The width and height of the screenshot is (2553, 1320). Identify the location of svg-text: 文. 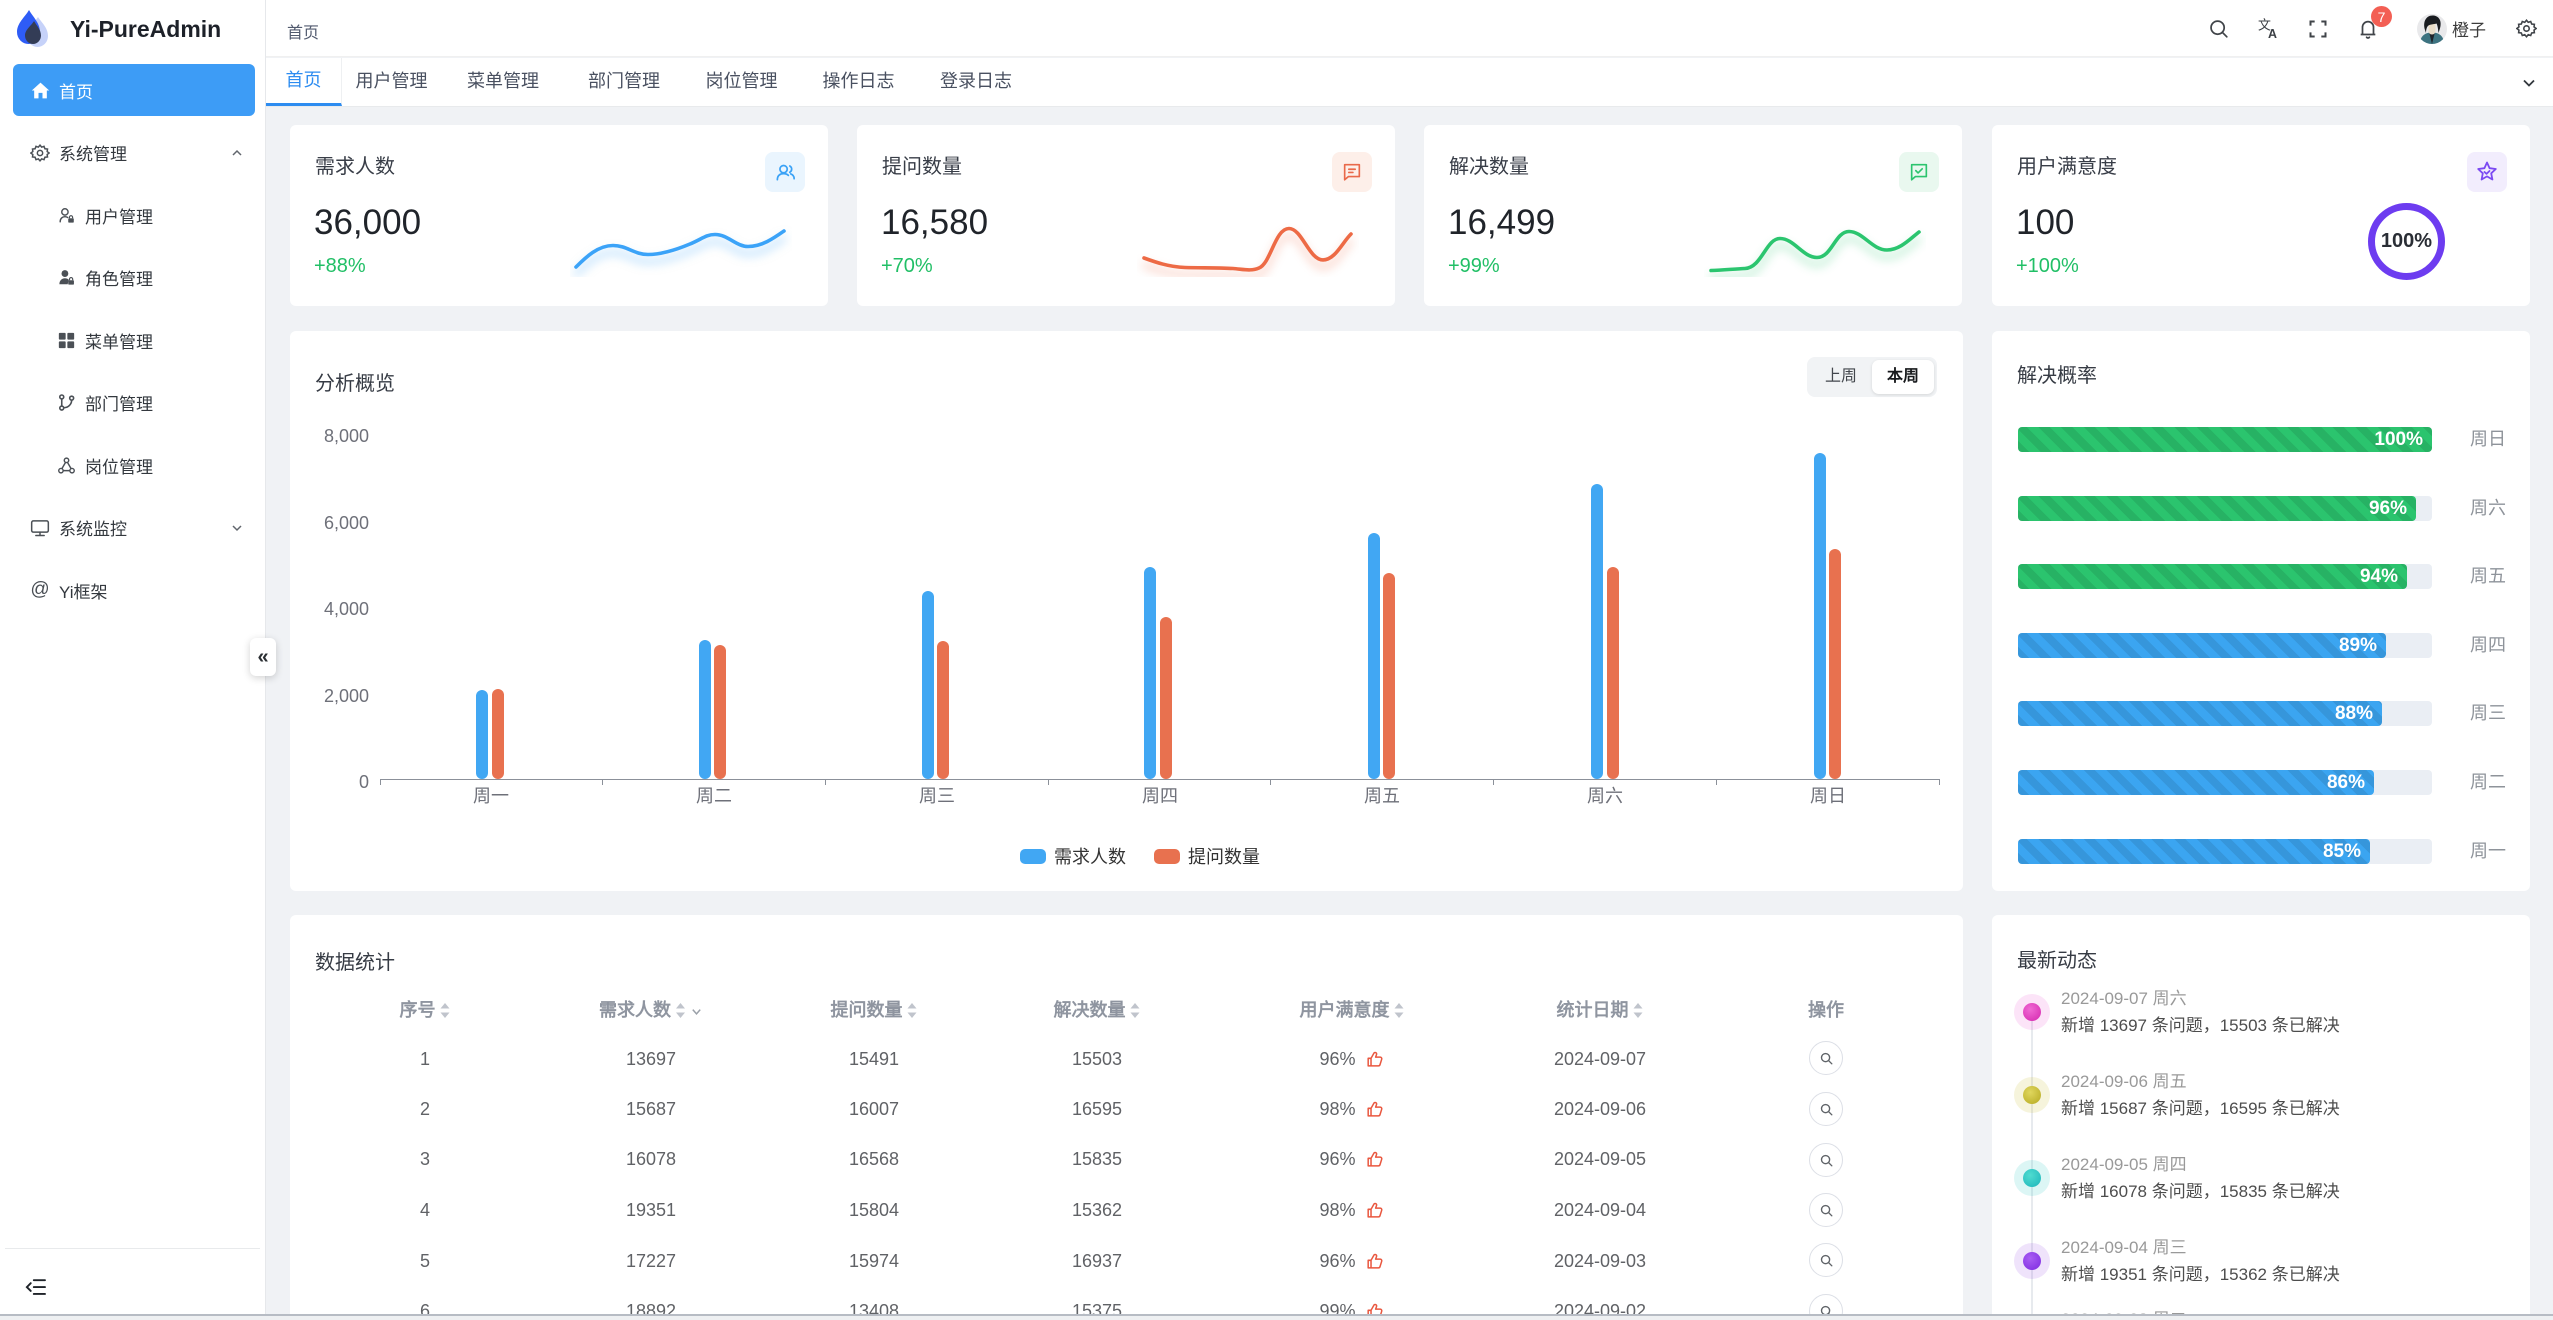
(2263, 24).